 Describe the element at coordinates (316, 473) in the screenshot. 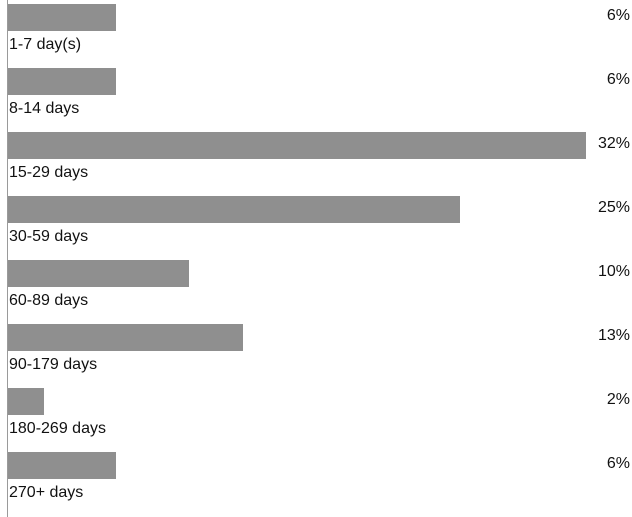

I see `bar-row: 6% 270+ days` at that location.